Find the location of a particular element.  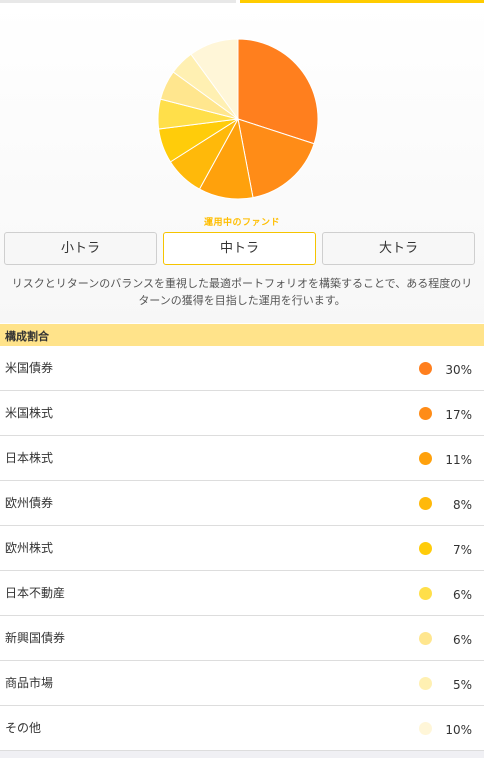

allocation-row: 日本株式 11% is located at coordinates (242, 458).